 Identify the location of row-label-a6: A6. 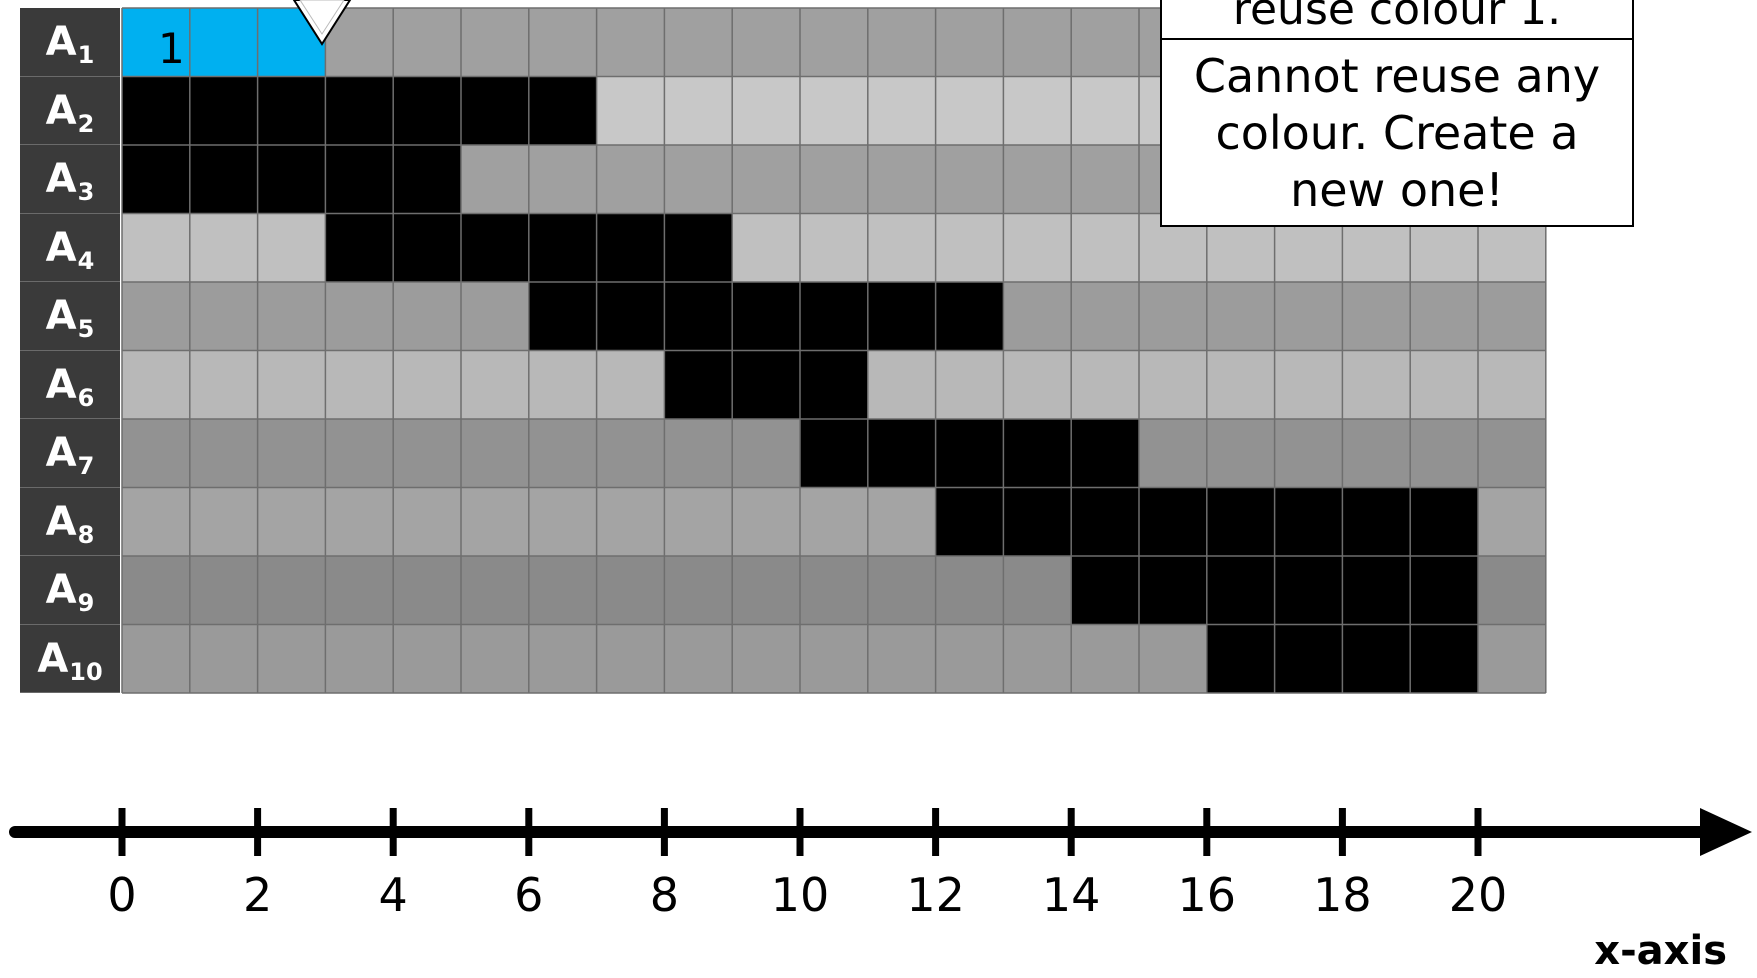
(70, 384).